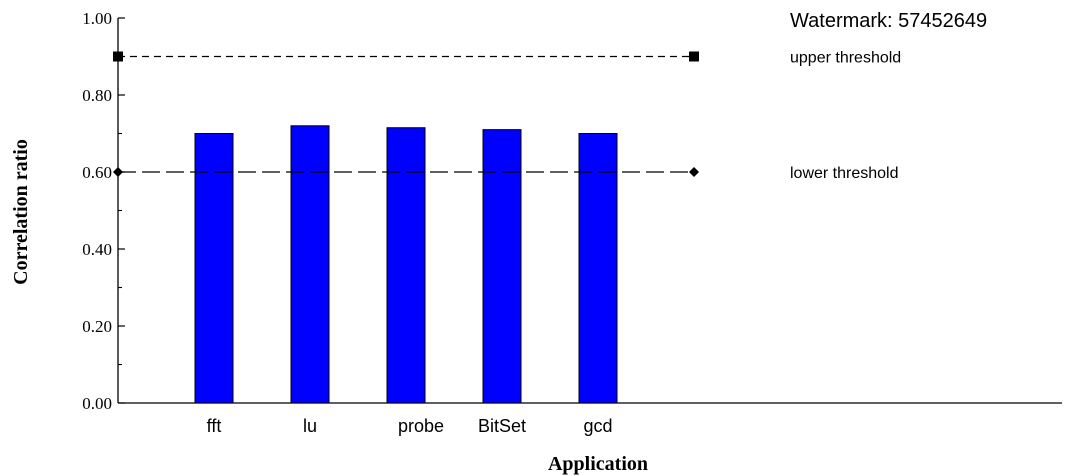 Image resolution: width=1068 pixels, height=476 pixels. Describe the element at coordinates (888, 21) in the screenshot. I see `watermark: Watermark: 57452649` at that location.